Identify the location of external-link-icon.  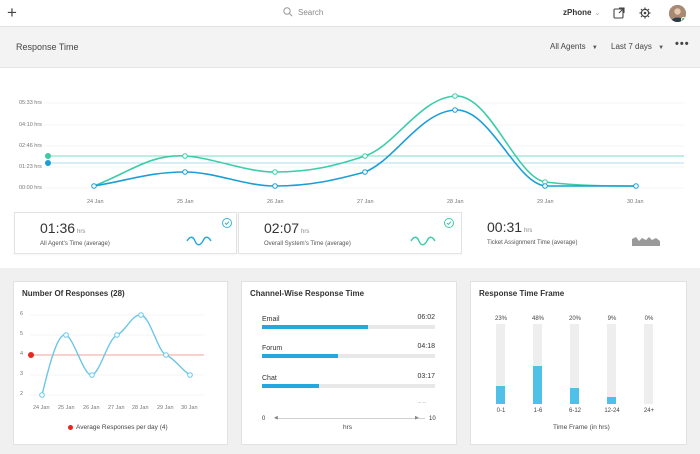
(619, 13).